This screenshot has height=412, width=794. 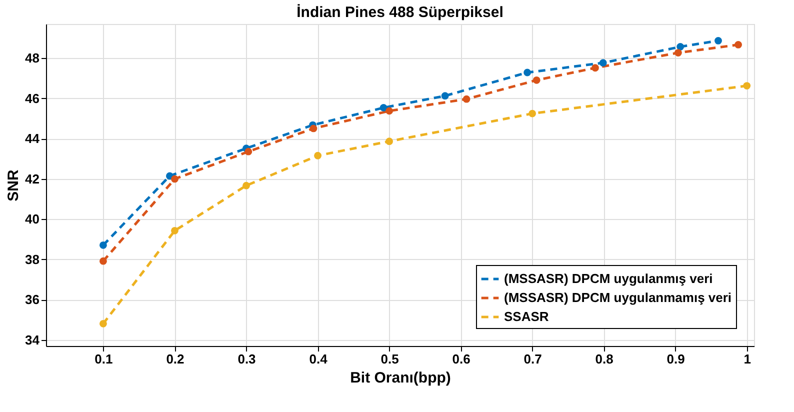 I want to click on x-tick-label: 0.6, so click(x=461, y=359).